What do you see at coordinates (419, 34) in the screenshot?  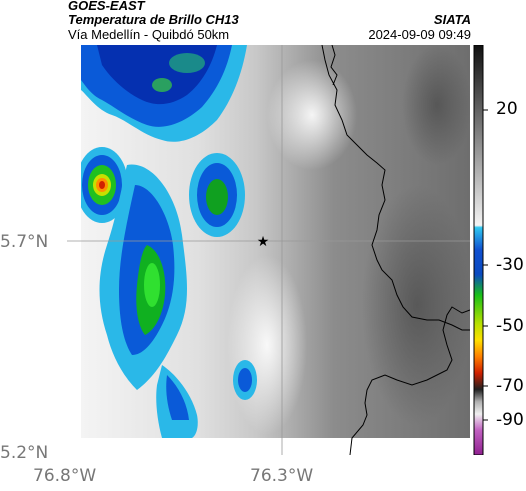 I see `timestamp: 2024-09-09 09:49` at bounding box center [419, 34].